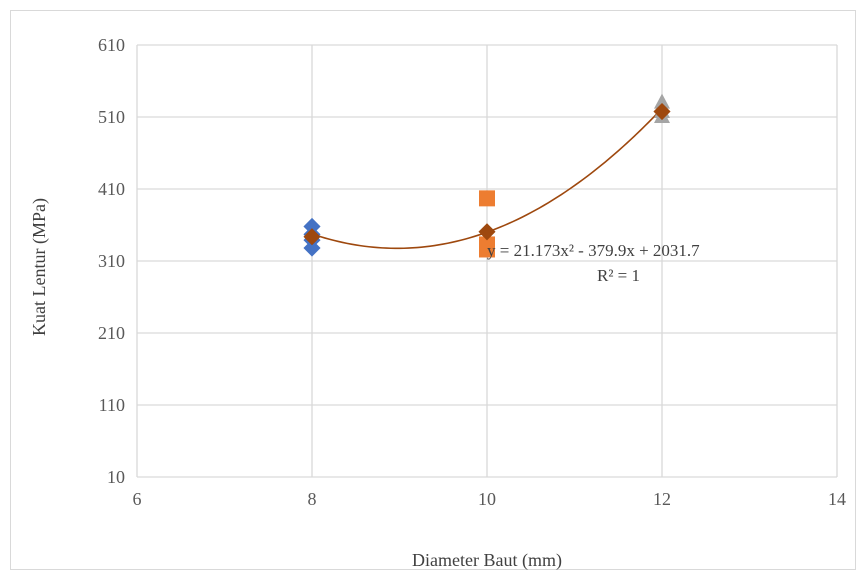  Describe the element at coordinates (111, 189) in the screenshot. I see `y-tick-label: 410` at that location.